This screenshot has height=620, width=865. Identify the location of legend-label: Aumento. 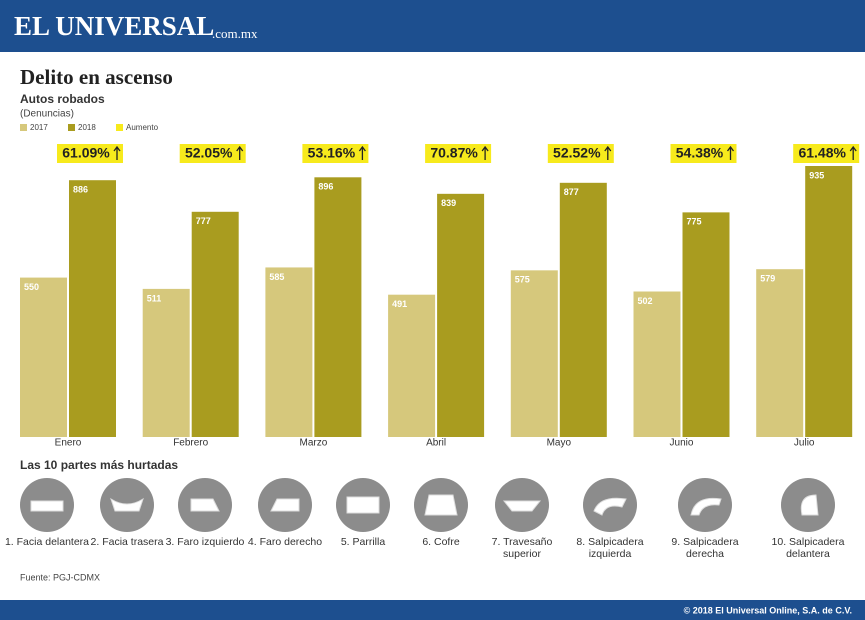
(142, 127).